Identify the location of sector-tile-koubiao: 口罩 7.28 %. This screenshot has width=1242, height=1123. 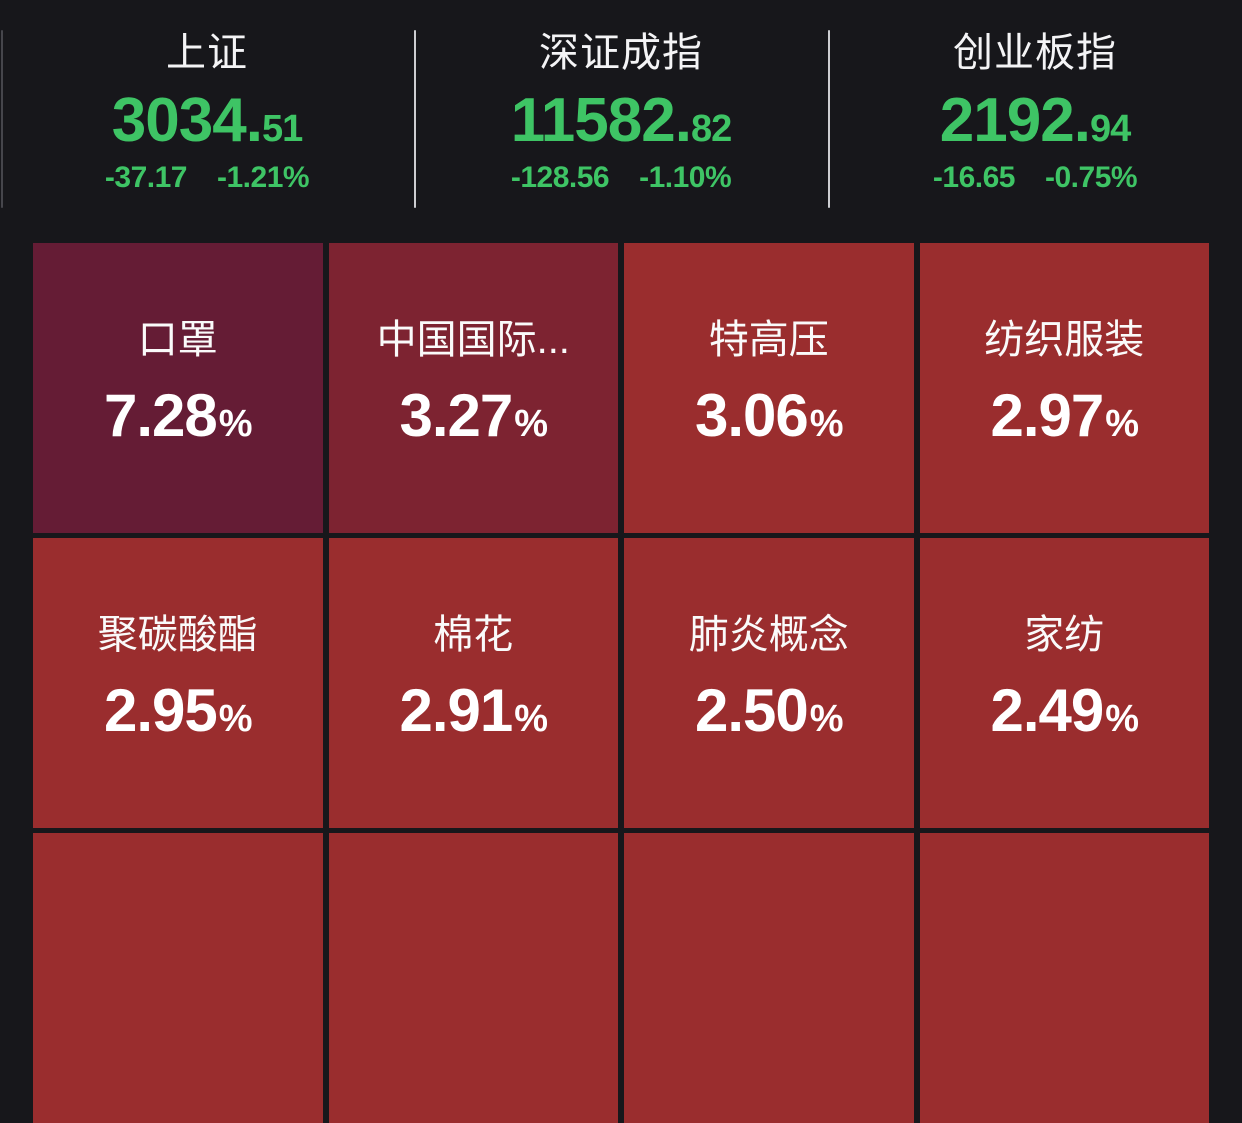
(178, 388).